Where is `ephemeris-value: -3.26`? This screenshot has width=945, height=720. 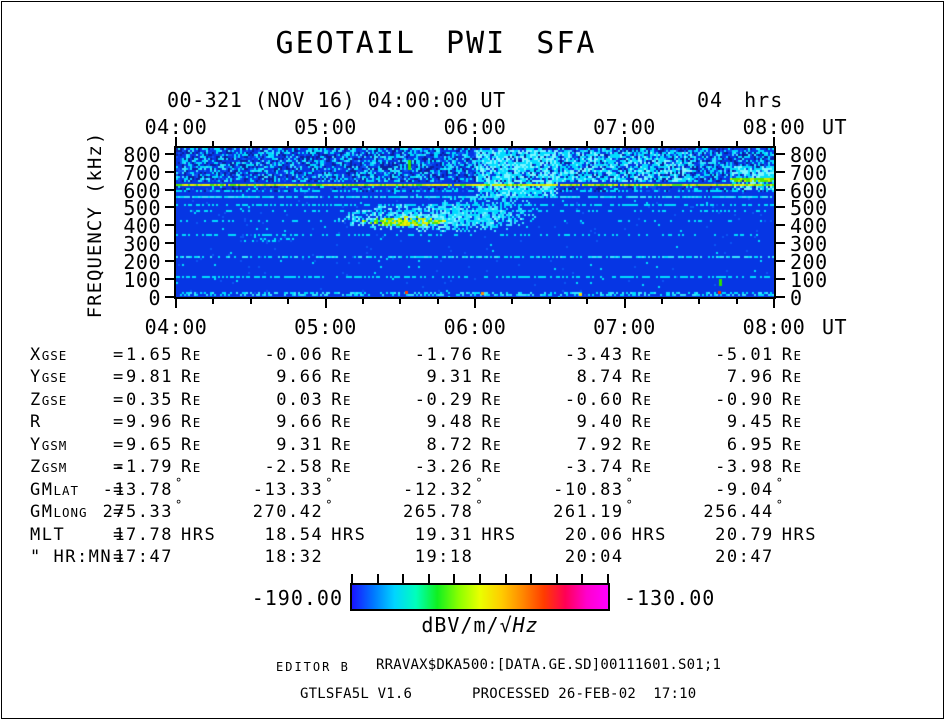
ephemeris-value: -3.26 is located at coordinates (444, 467).